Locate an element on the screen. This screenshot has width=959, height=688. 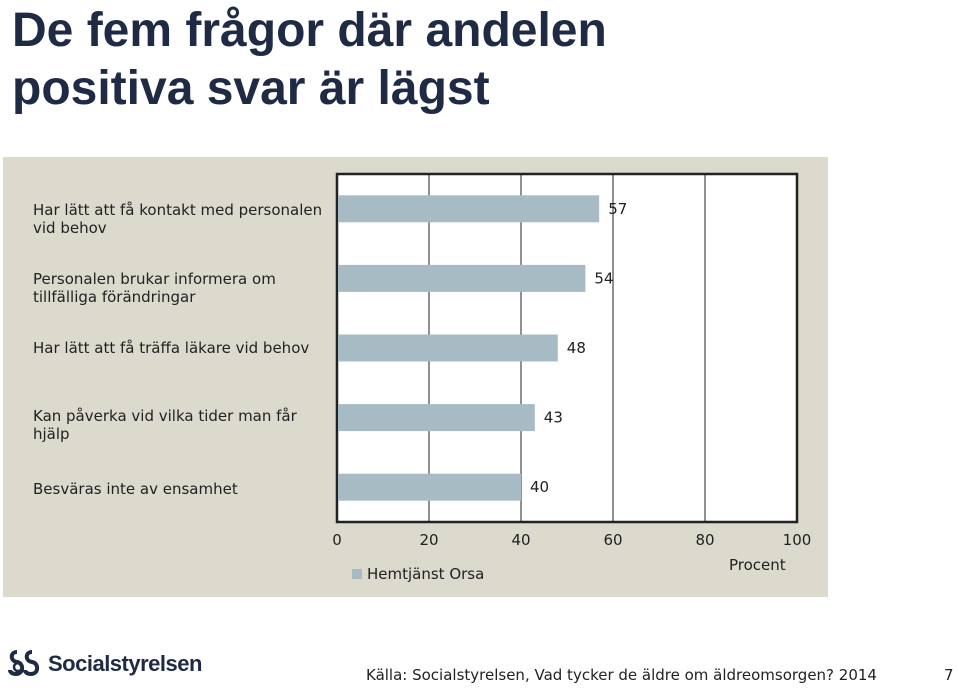
logo-text: Socialstyrelsen is located at coordinates (125, 663).